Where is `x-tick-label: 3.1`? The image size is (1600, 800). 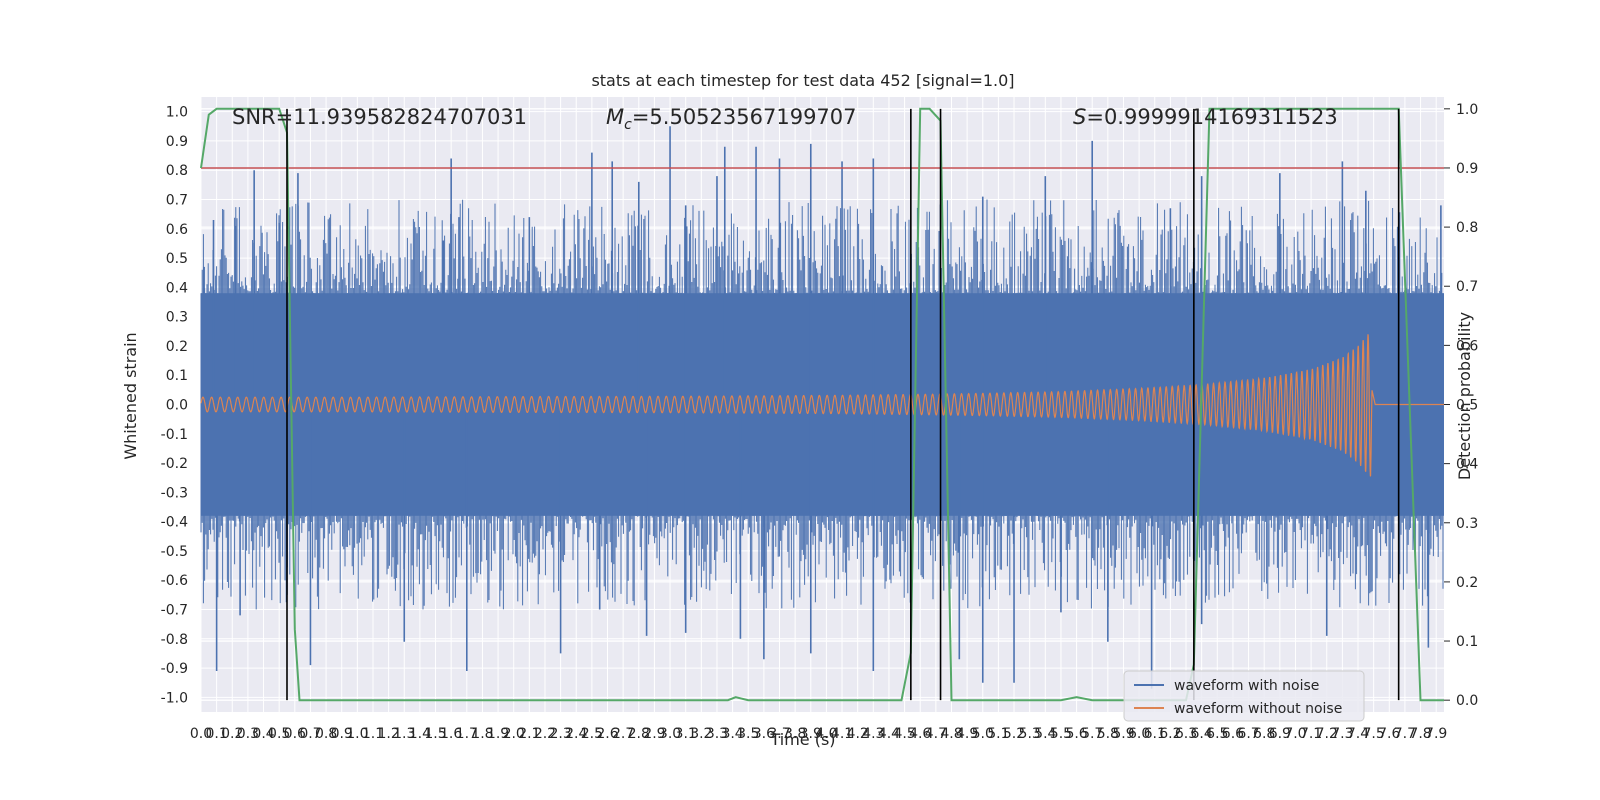
x-tick-label: 3.1 is located at coordinates (686, 734).